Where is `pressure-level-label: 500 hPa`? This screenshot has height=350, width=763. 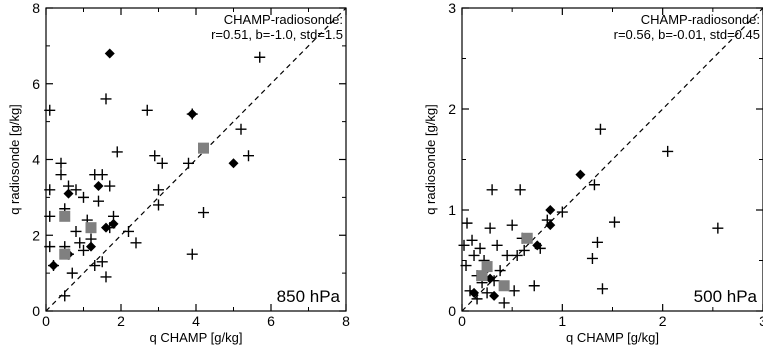
pressure-level-label: 500 hPa is located at coordinates (726, 296).